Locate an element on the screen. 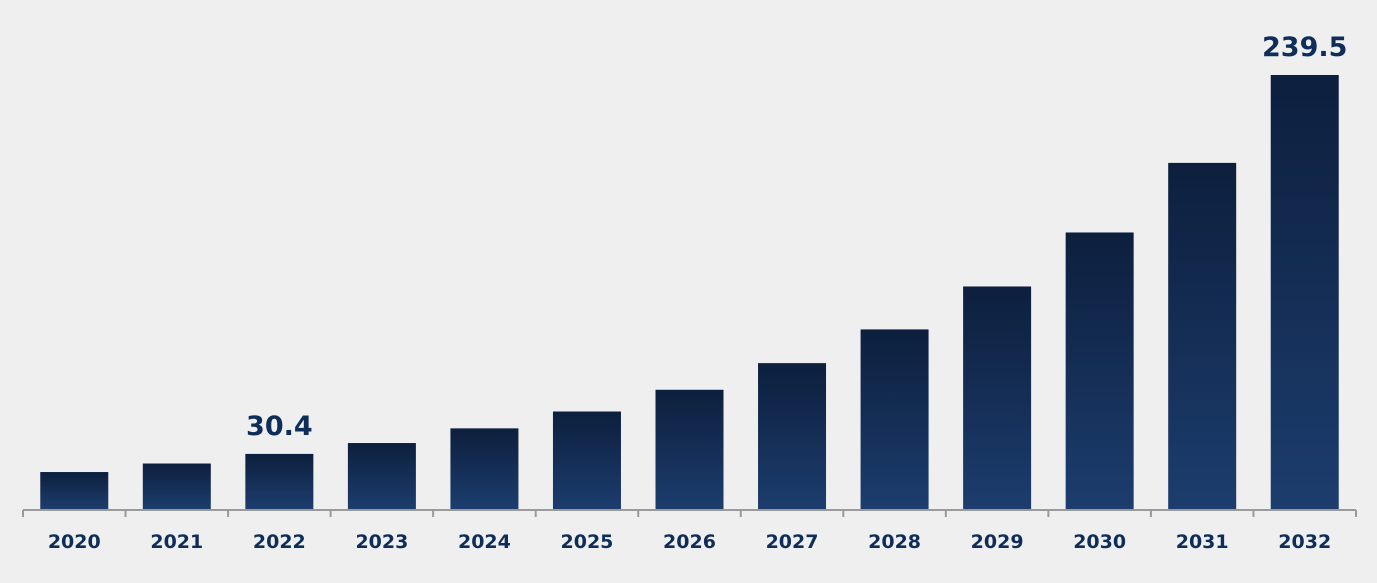  x-tick-label-2020: 2020 is located at coordinates (74, 542).